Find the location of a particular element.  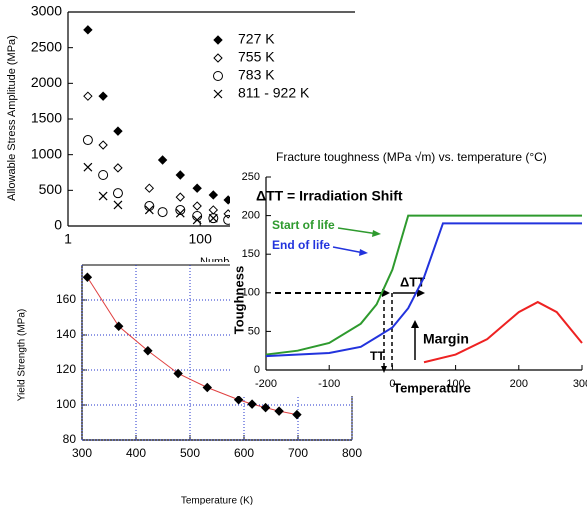

y-tick-label: 1500 is located at coordinates (46, 118).